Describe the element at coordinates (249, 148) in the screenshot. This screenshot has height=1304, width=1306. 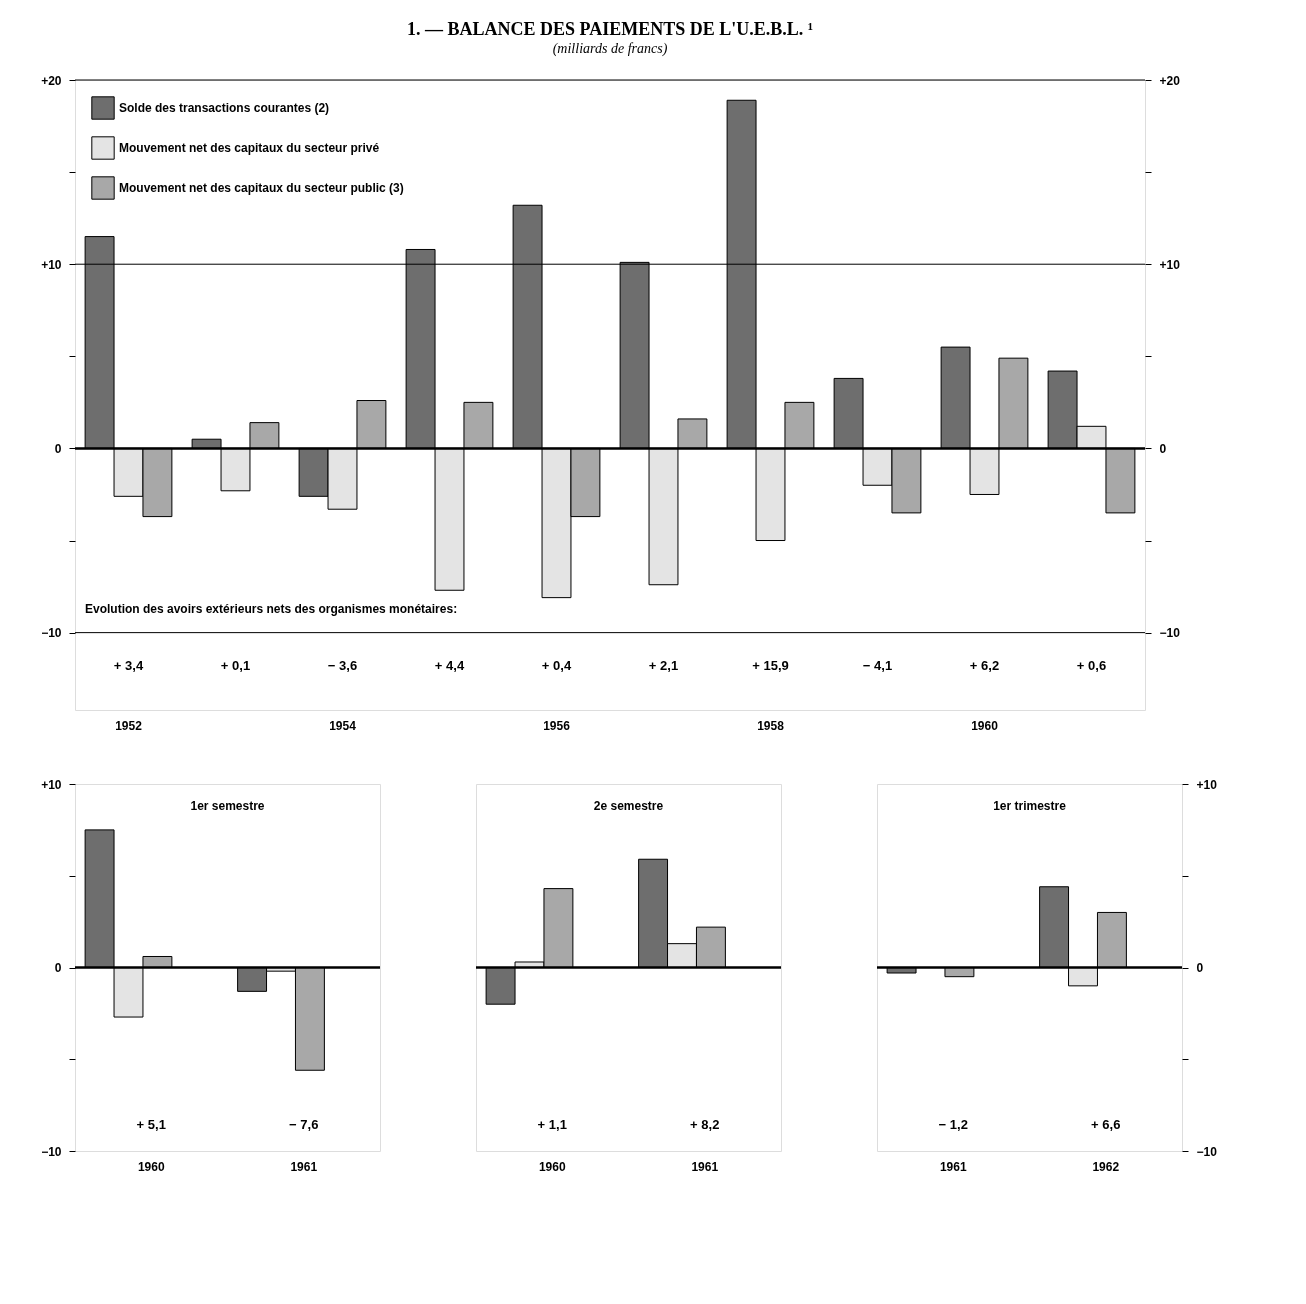
I see `legend-label: Mouvement net des capitaux du secteur privé` at that location.